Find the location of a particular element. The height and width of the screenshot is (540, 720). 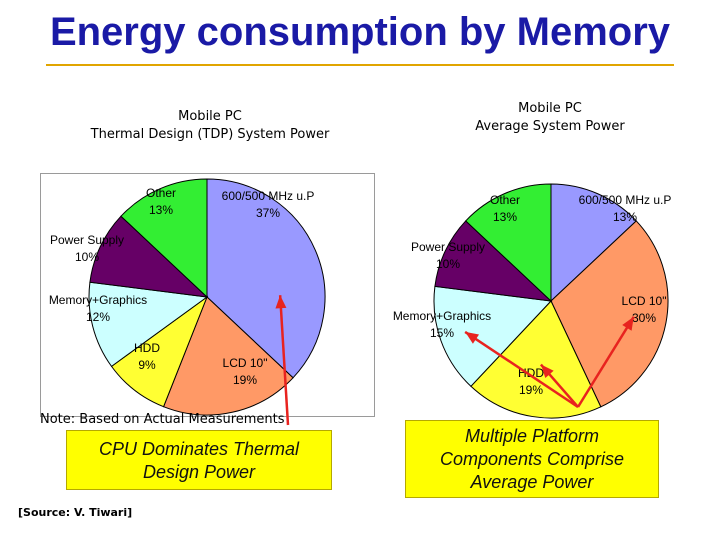

left-chart-title-line-2: Thermal Design (TDP) System Power is located at coordinates (210, 134).